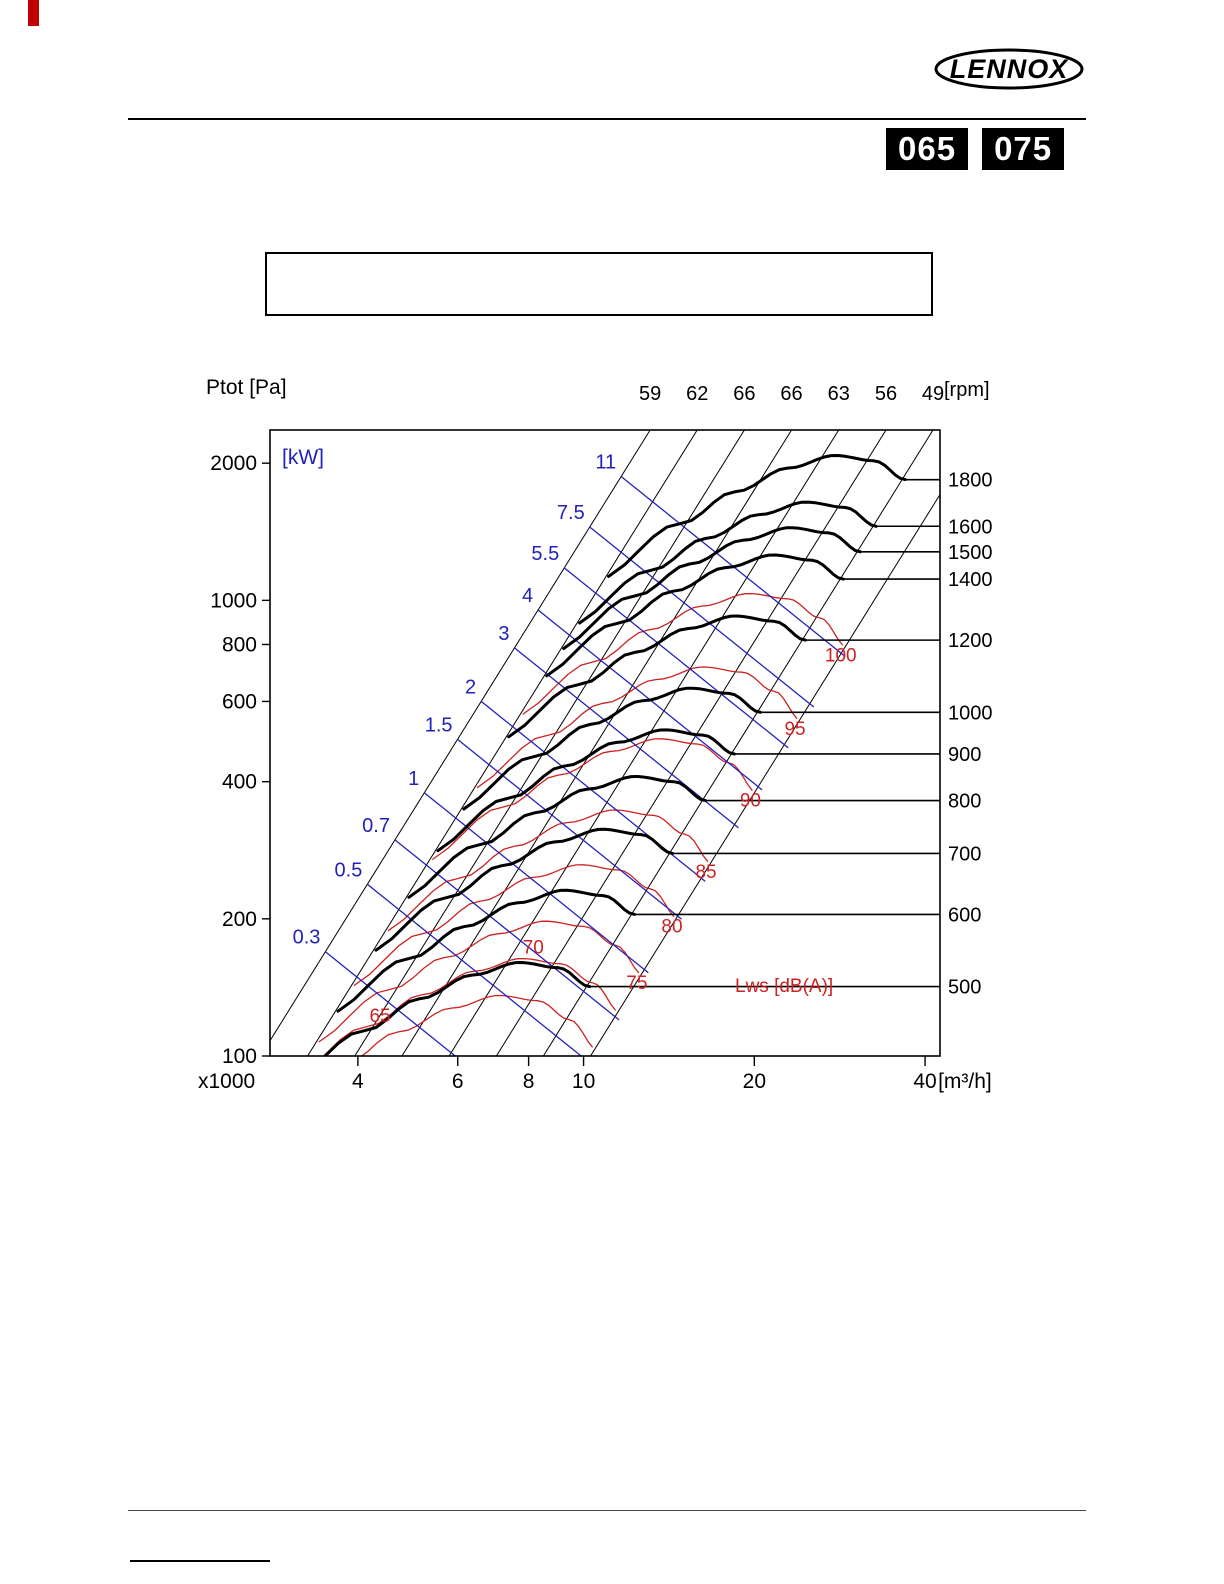 This screenshot has width=1224, height=1584. What do you see at coordinates (970, 553) in the screenshot?
I see `rpm-label-1500: 1500` at bounding box center [970, 553].